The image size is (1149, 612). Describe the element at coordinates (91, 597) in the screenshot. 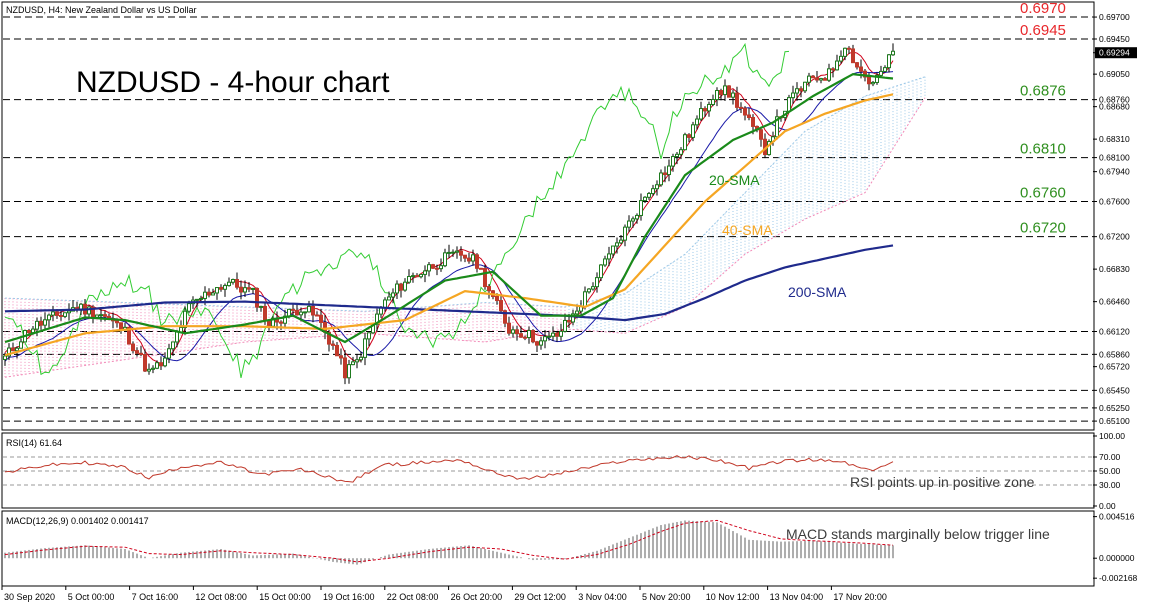

I see `time-tick-label: 5 Oct 00:00` at that location.